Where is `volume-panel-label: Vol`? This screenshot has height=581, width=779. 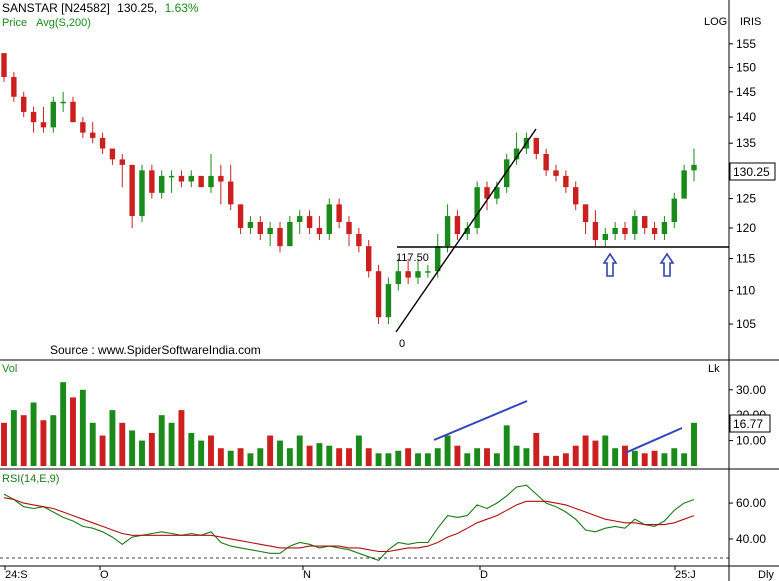 volume-panel-label: Vol is located at coordinates (9, 369).